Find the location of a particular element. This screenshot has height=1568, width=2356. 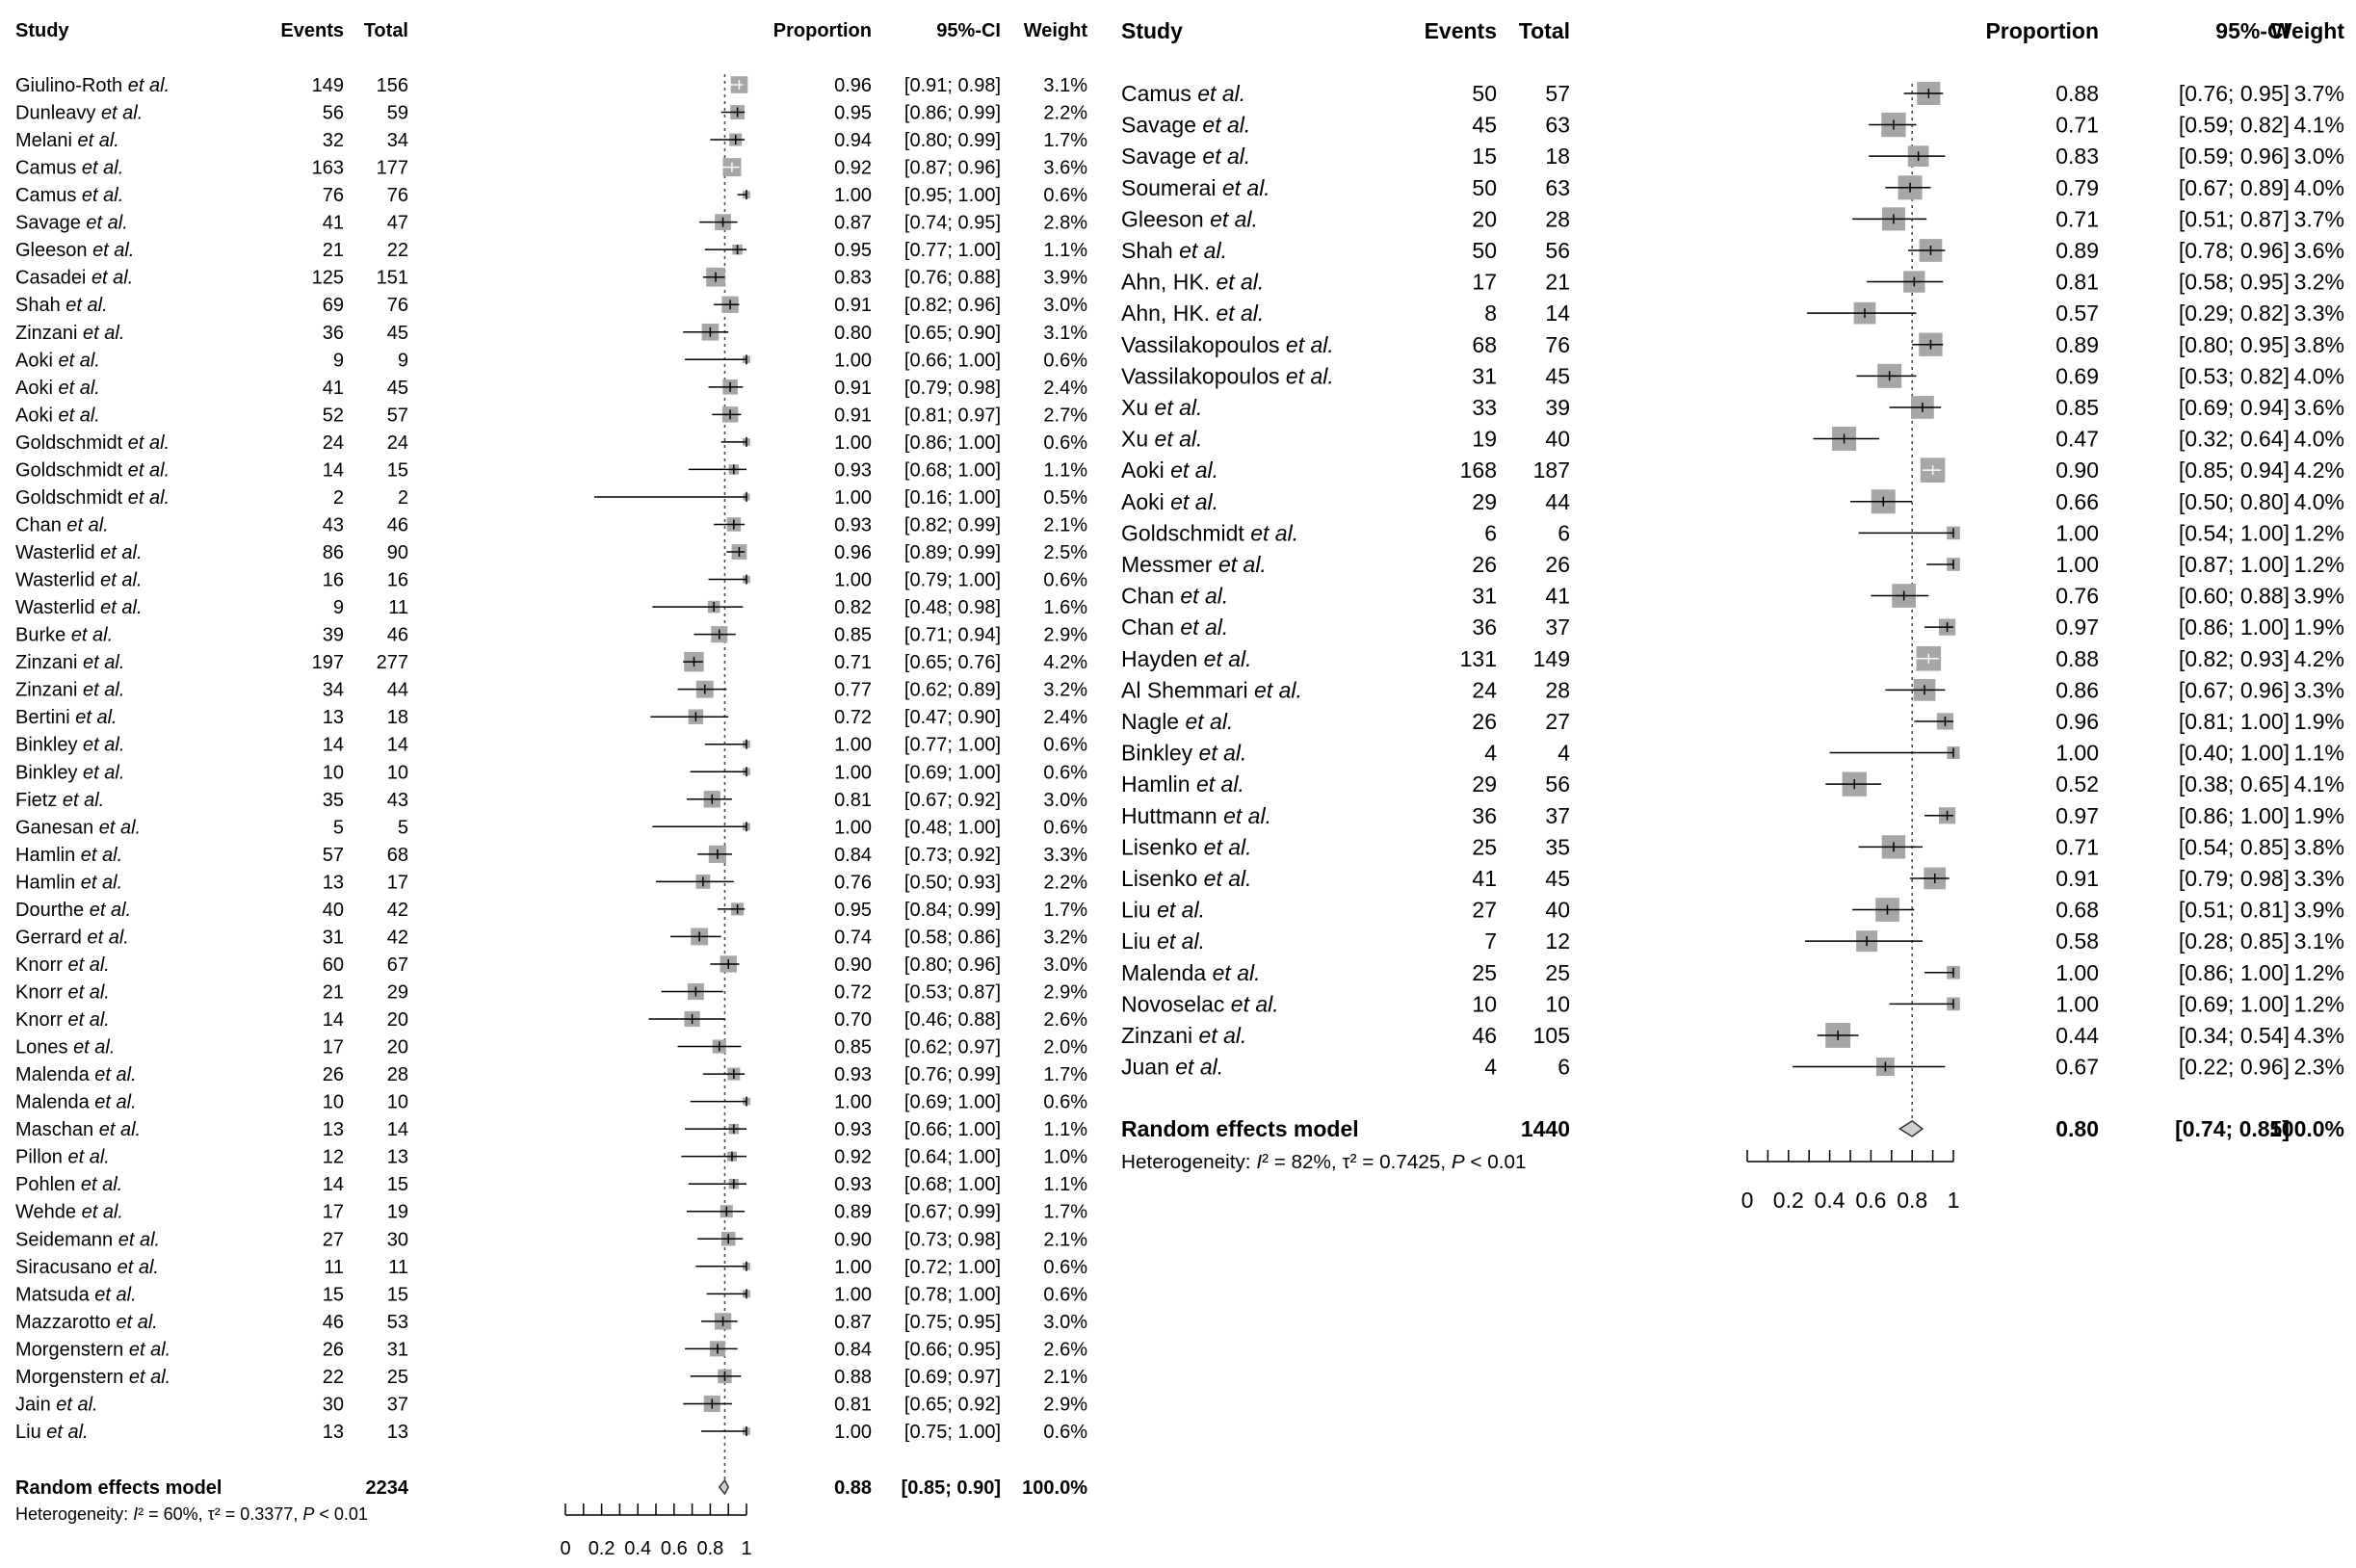

study-total: 2 is located at coordinates (403, 498).